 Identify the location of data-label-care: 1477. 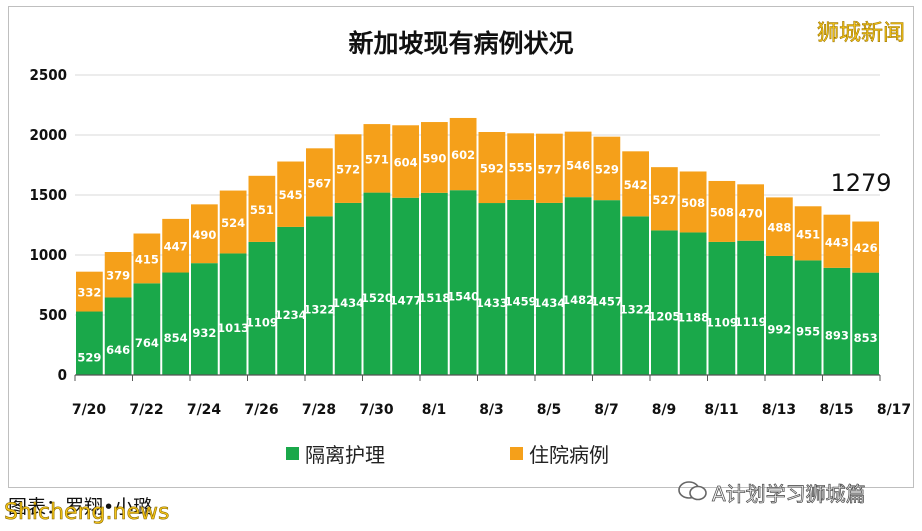
(406, 300).